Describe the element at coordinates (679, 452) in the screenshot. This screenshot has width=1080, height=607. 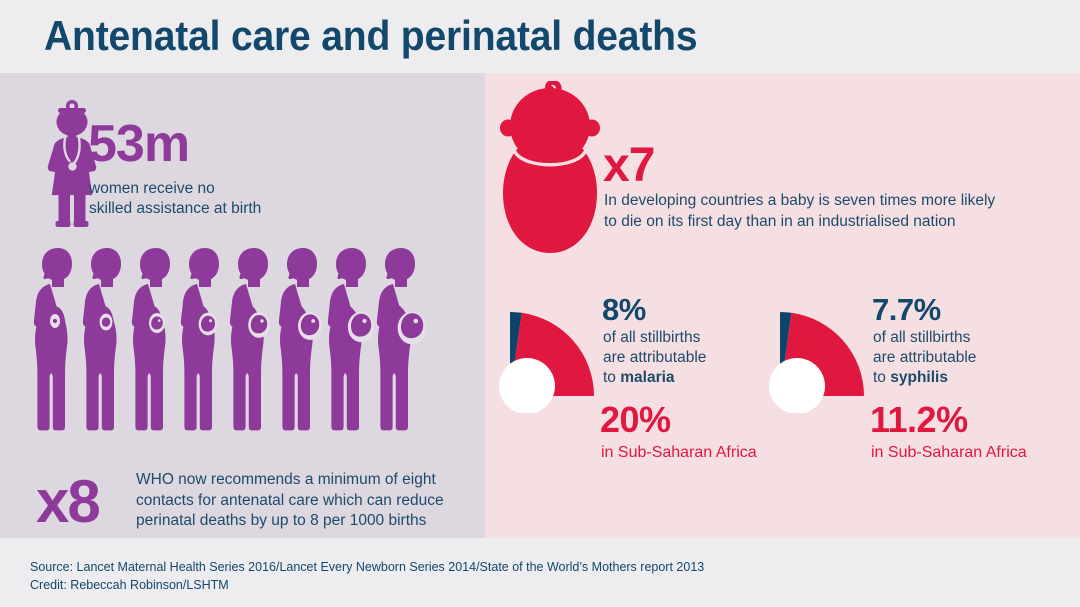
I see `pie-ssa-label-malaria: in Sub-Saharan Africa` at that location.